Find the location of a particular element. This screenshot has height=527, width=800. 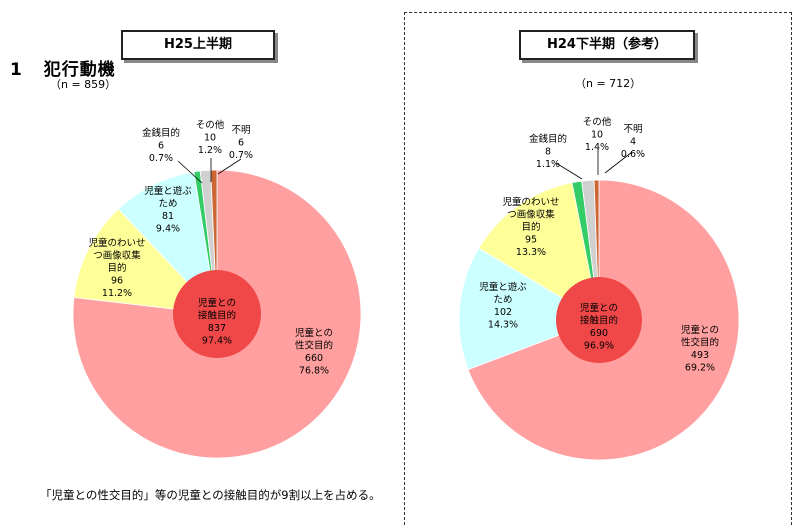

pie-0-label-5-line: 不明 is located at coordinates (240, 130).